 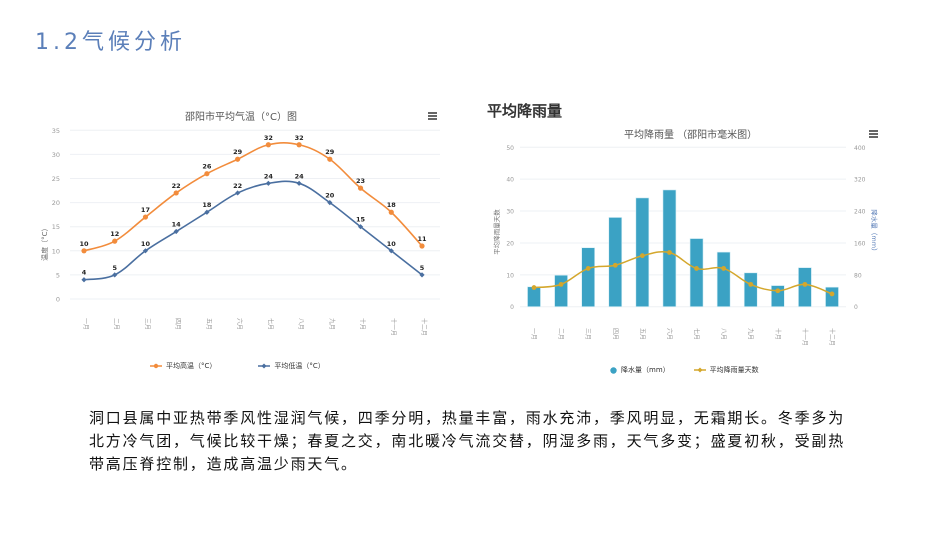 I want to click on data-label: 5, so click(x=114, y=268).